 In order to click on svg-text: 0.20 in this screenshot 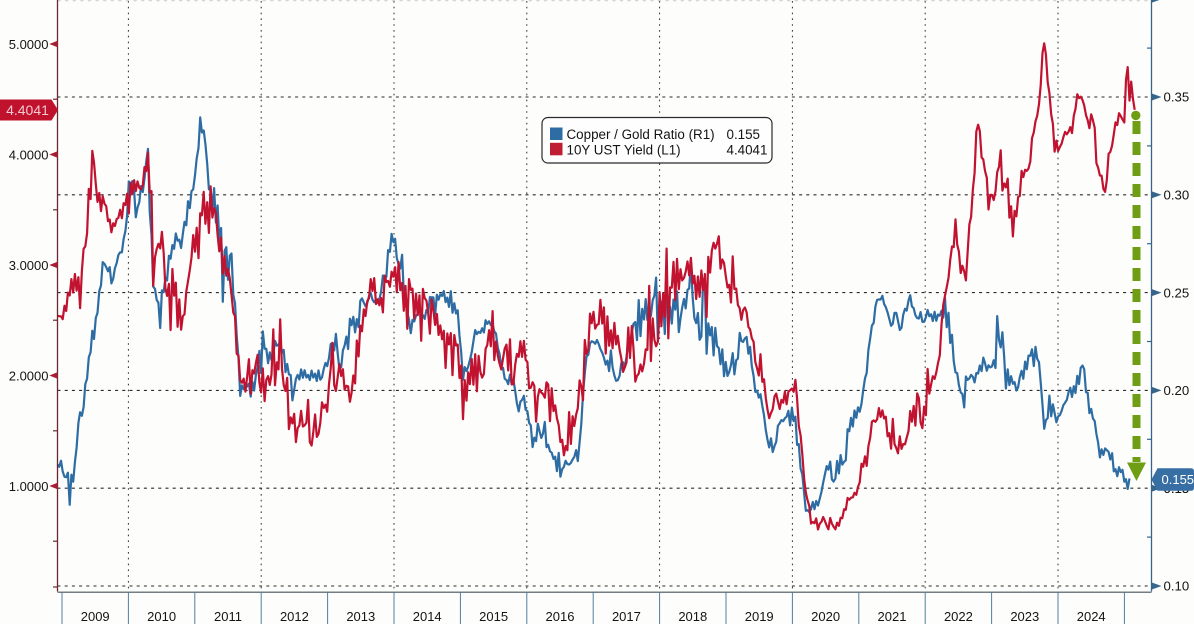, I will do `click(1177, 390)`.